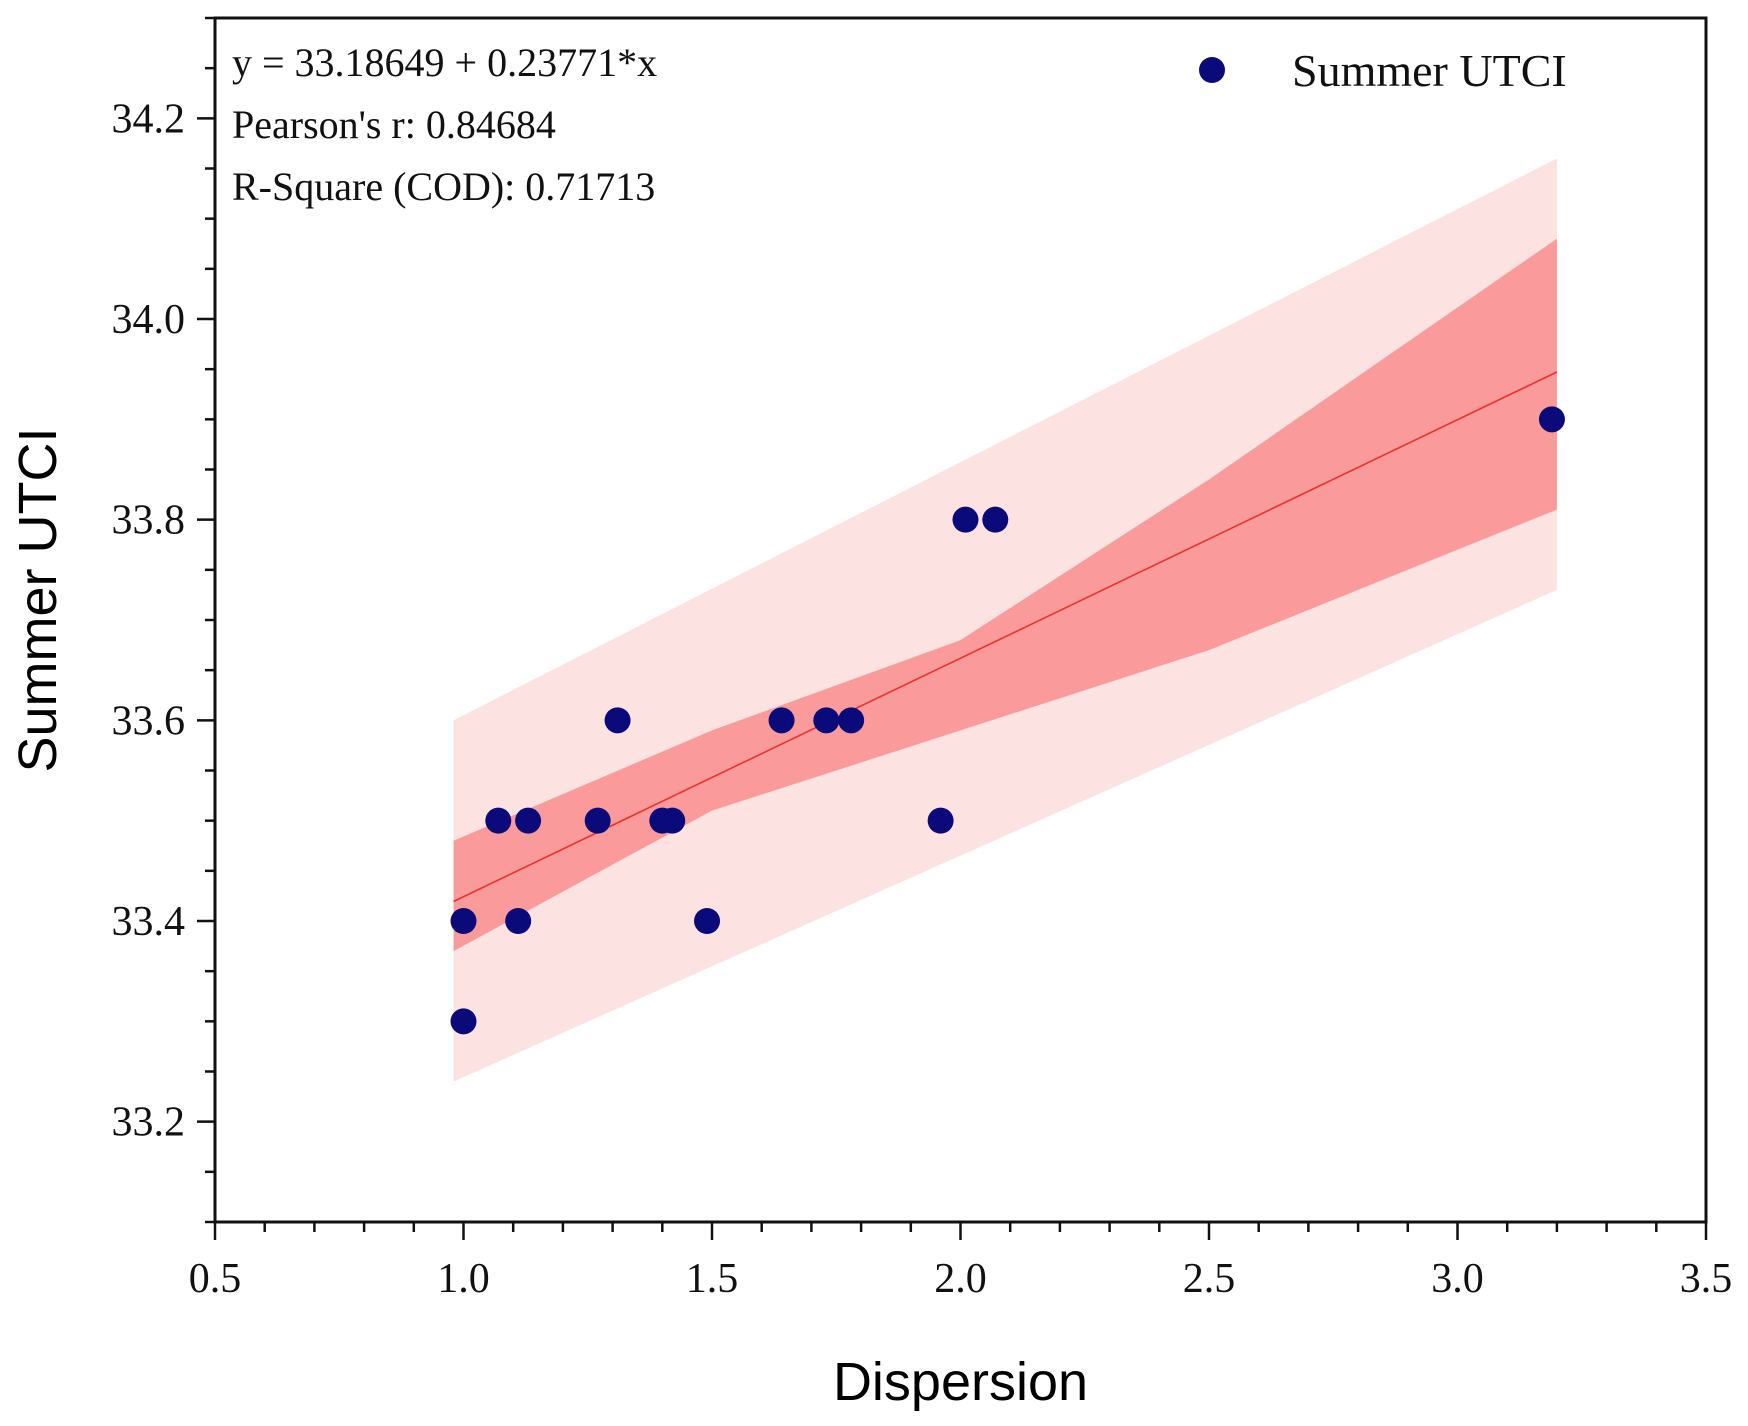  What do you see at coordinates (215, 1279) in the screenshot?
I see `x-tick-label: 0.5` at bounding box center [215, 1279].